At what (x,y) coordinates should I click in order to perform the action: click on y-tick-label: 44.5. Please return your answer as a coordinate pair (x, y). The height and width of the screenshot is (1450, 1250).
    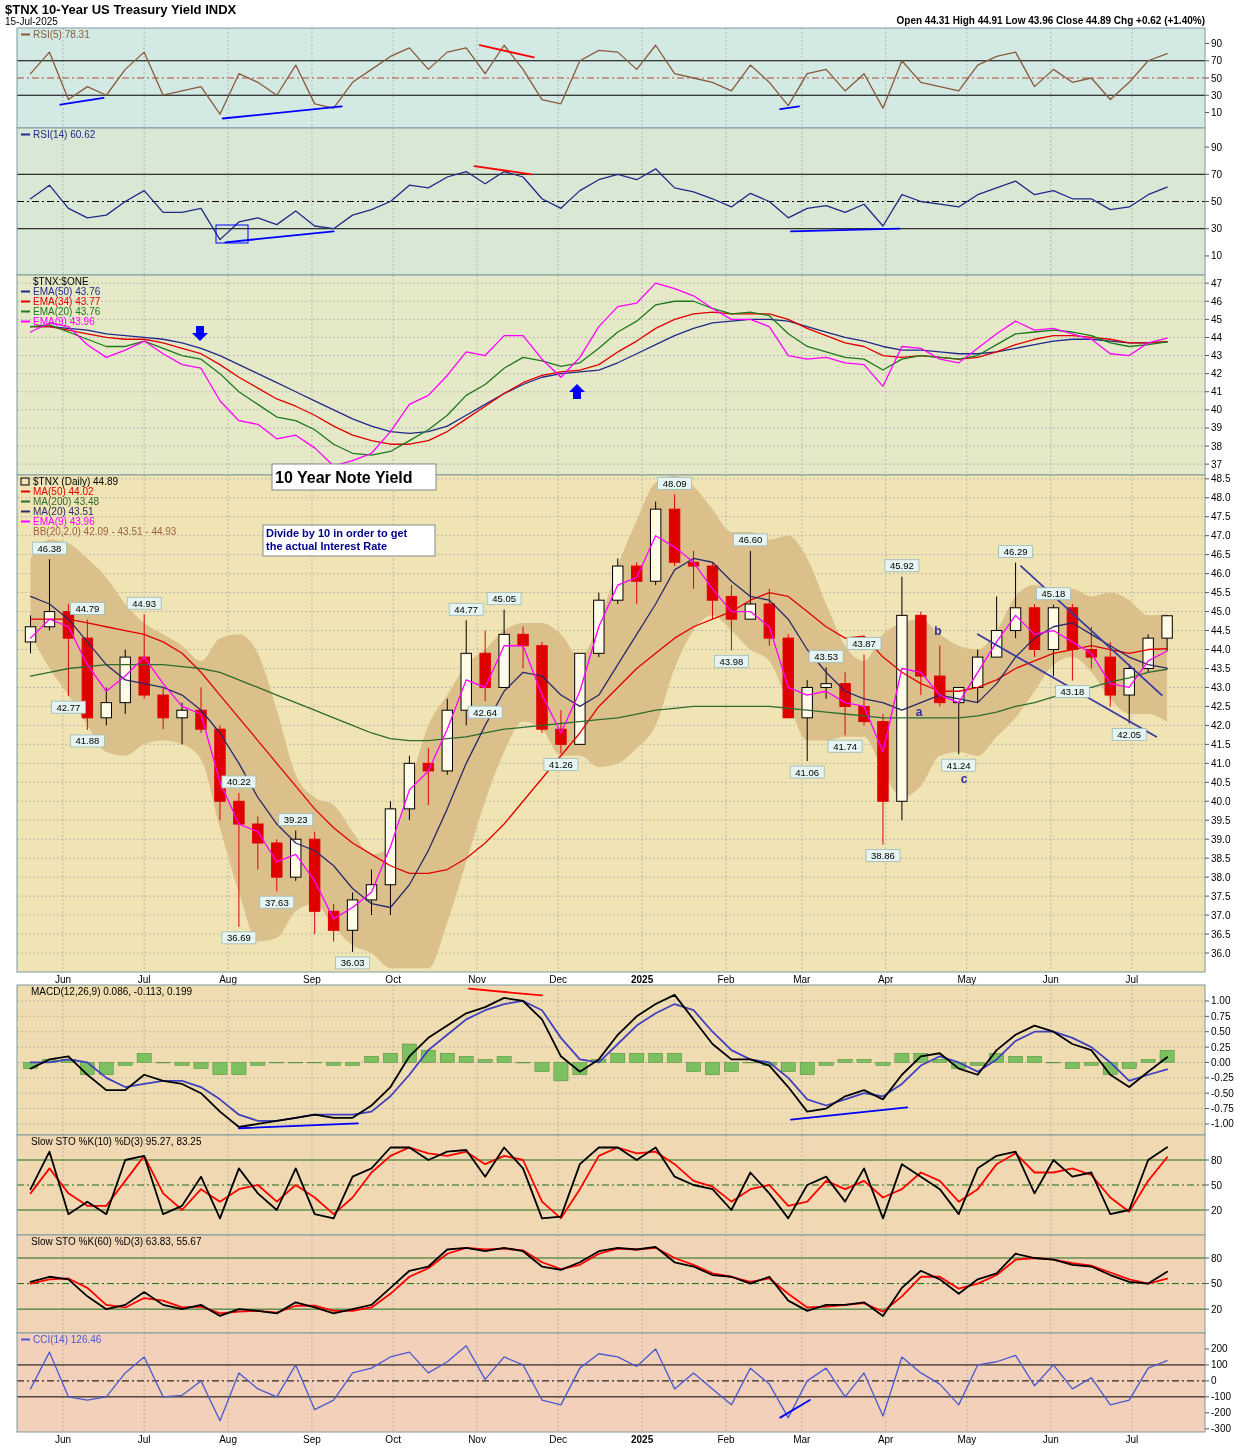
    Looking at the image, I should click on (1221, 631).